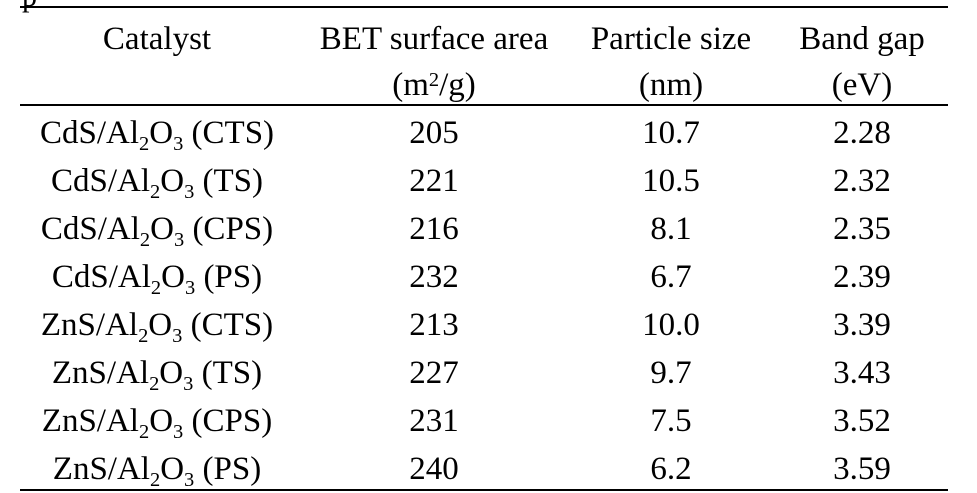 This screenshot has width=977, height=493. I want to click on table-cell-particle-size: 9.7, so click(671, 373).